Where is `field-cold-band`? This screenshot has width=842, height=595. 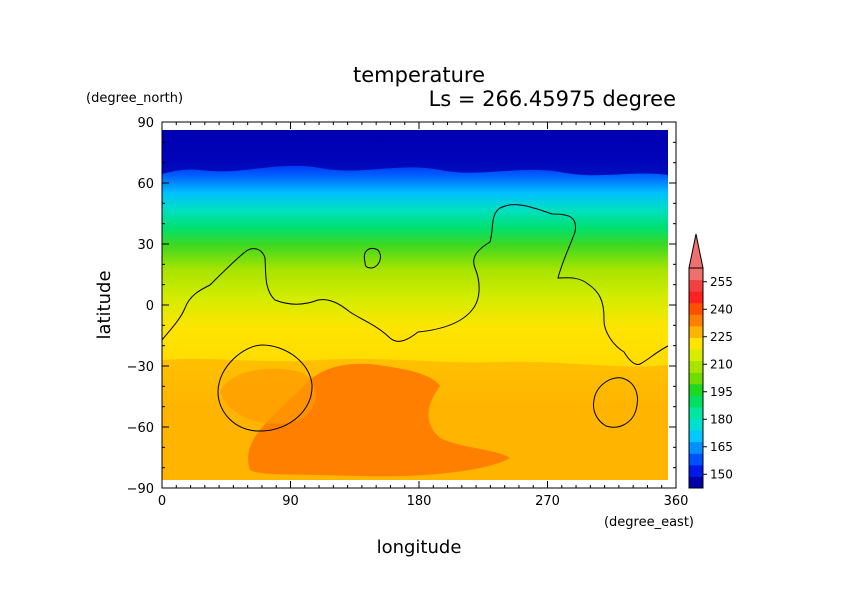
field-cold-band is located at coordinates (415, 153).